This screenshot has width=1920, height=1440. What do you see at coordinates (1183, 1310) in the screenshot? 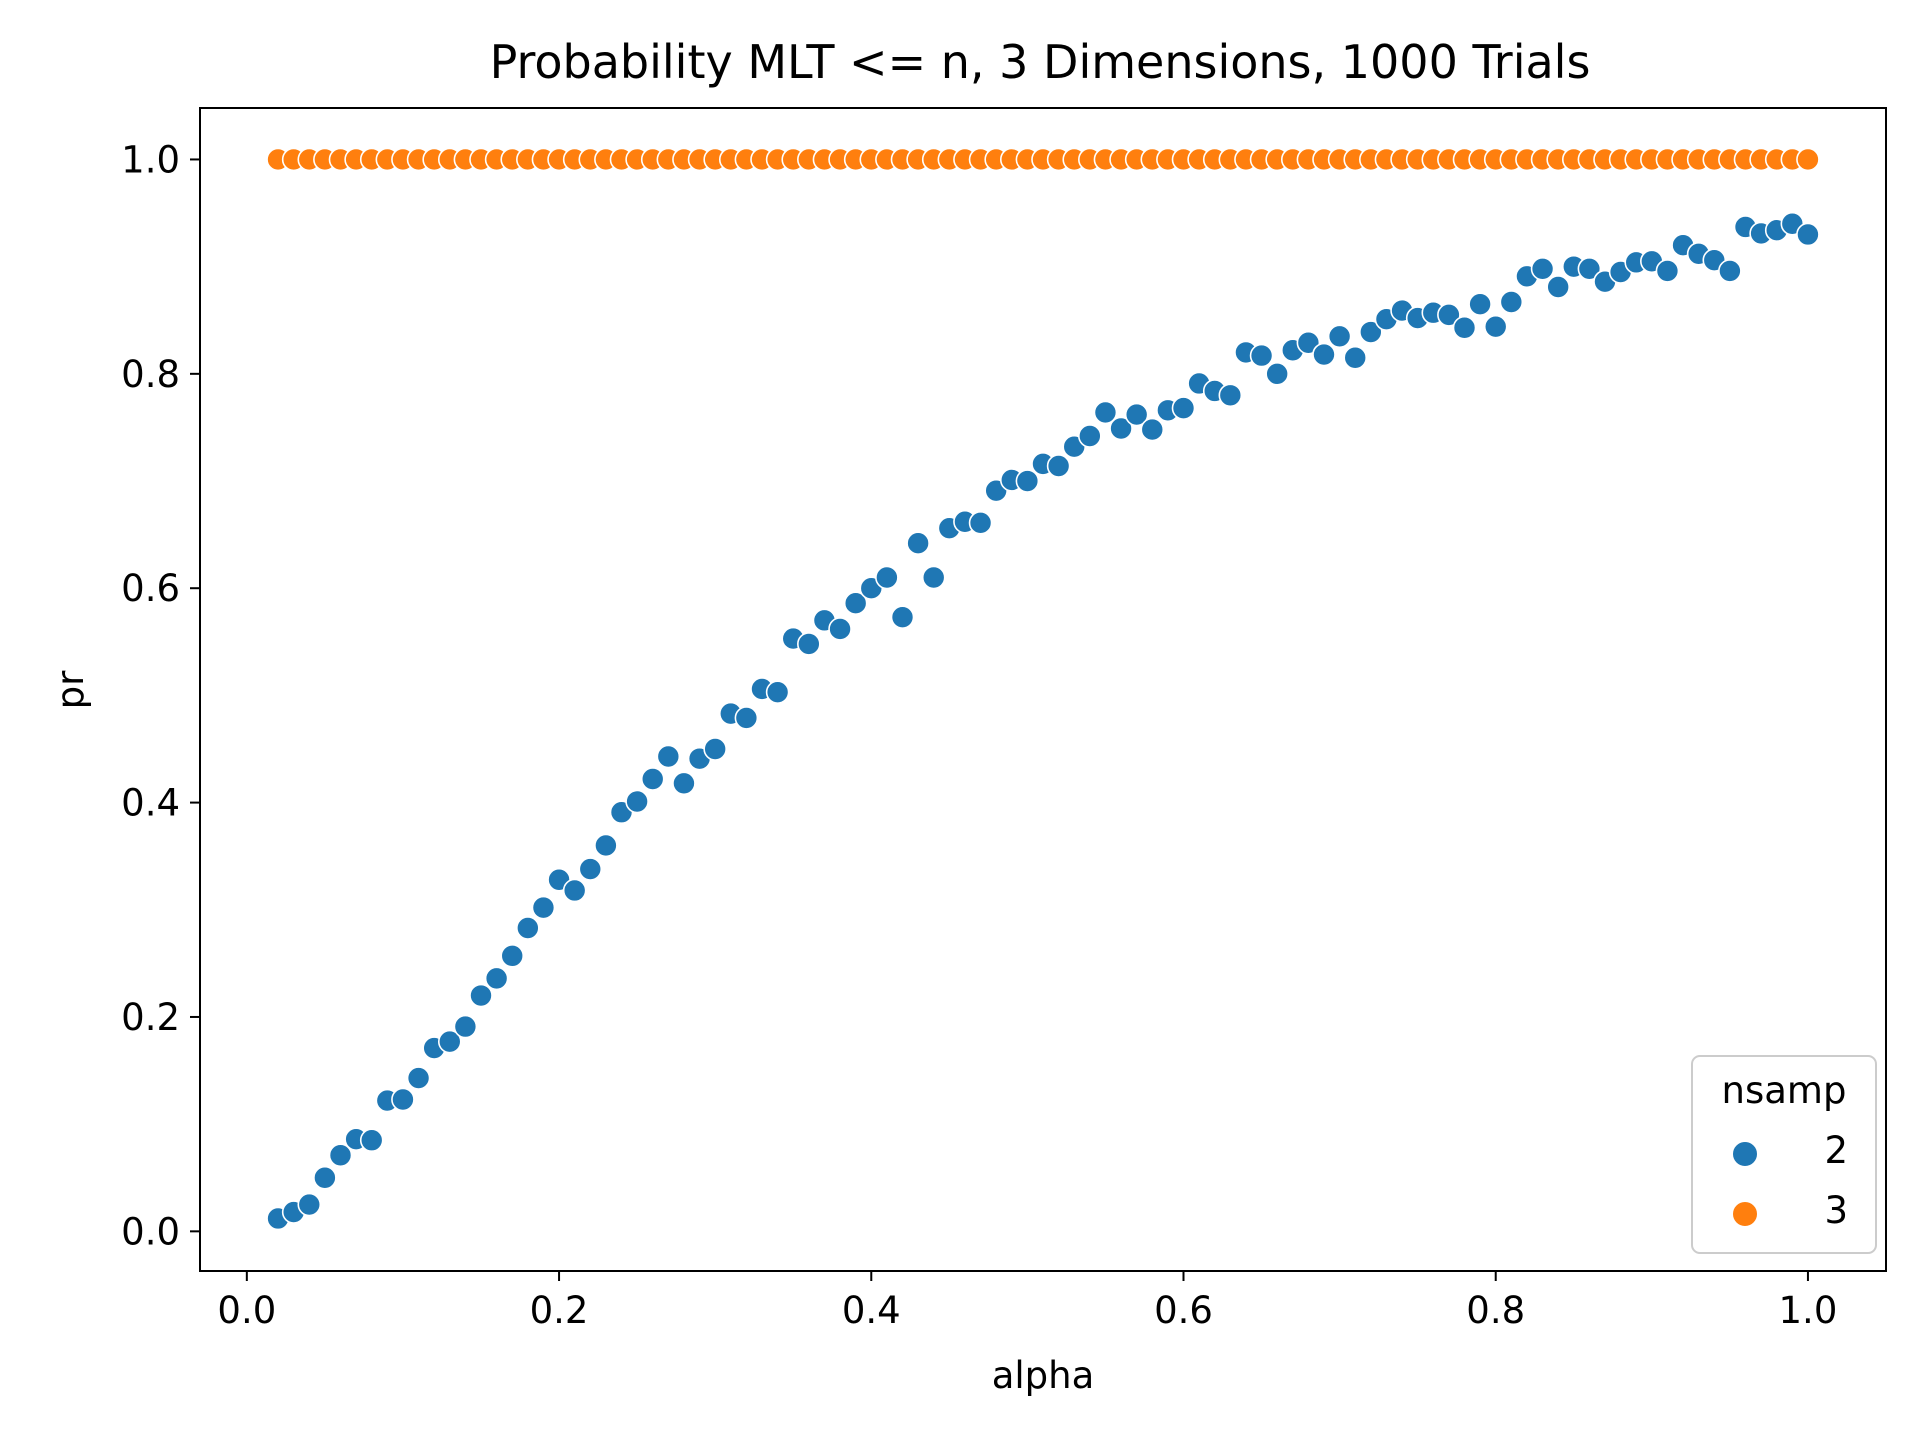
I see `x-tick-label: 0.6` at bounding box center [1183, 1310].